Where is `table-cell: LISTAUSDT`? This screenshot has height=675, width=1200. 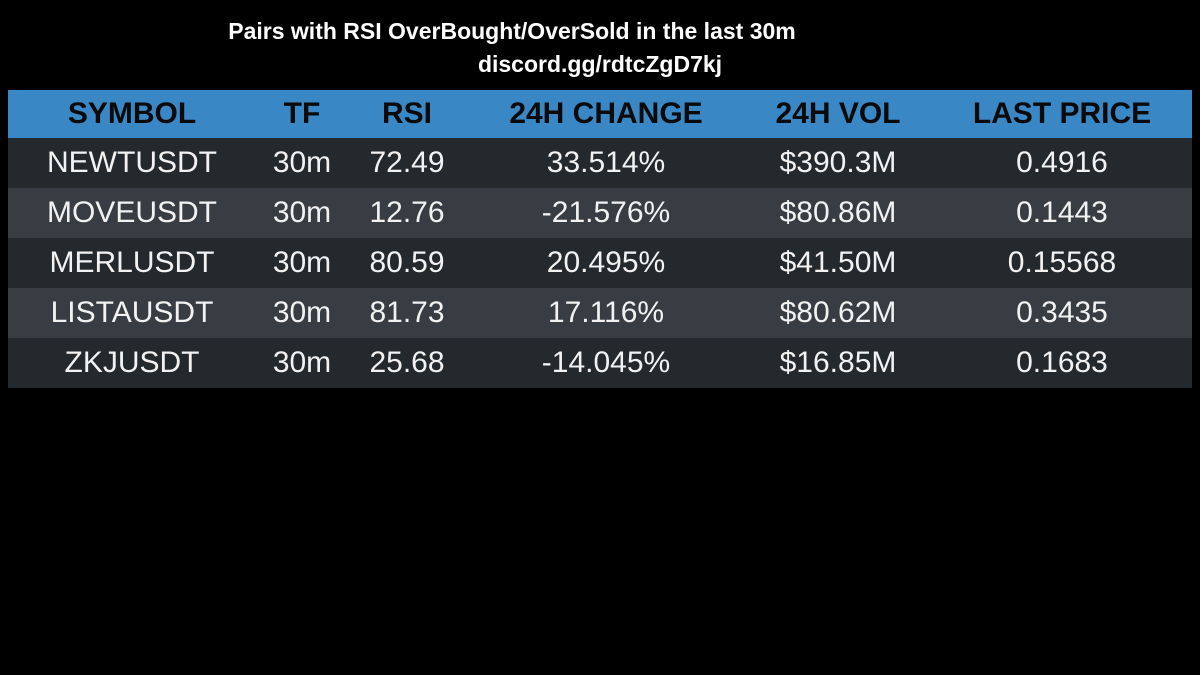 table-cell: LISTAUSDT is located at coordinates (132, 312).